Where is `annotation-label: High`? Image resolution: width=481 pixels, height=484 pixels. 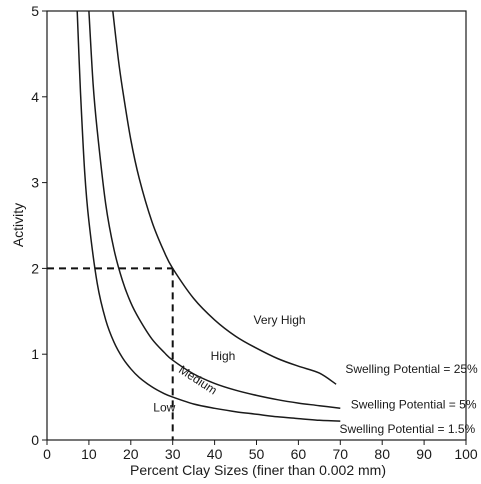 annotation-label: High is located at coordinates (223, 356).